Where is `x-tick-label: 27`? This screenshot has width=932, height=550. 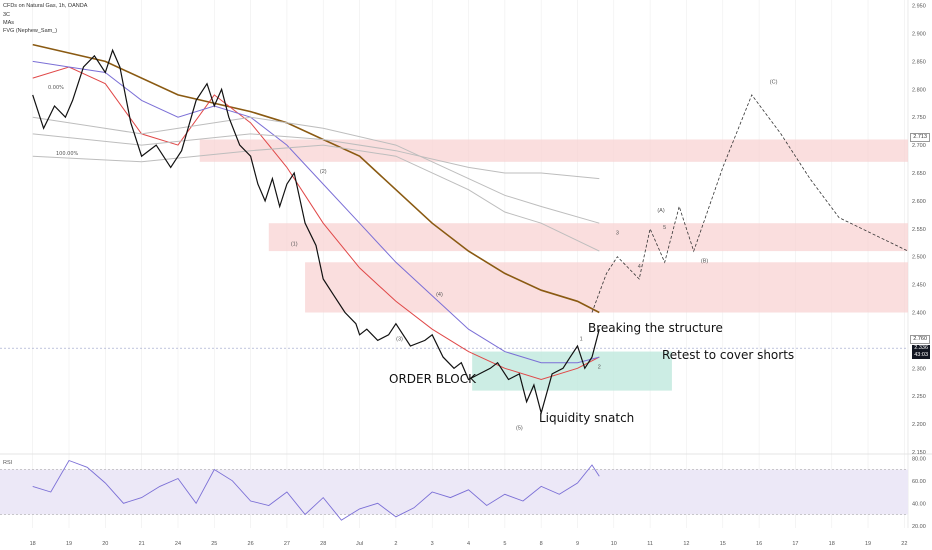
x-tick-label: 27 is located at coordinates (287, 544).